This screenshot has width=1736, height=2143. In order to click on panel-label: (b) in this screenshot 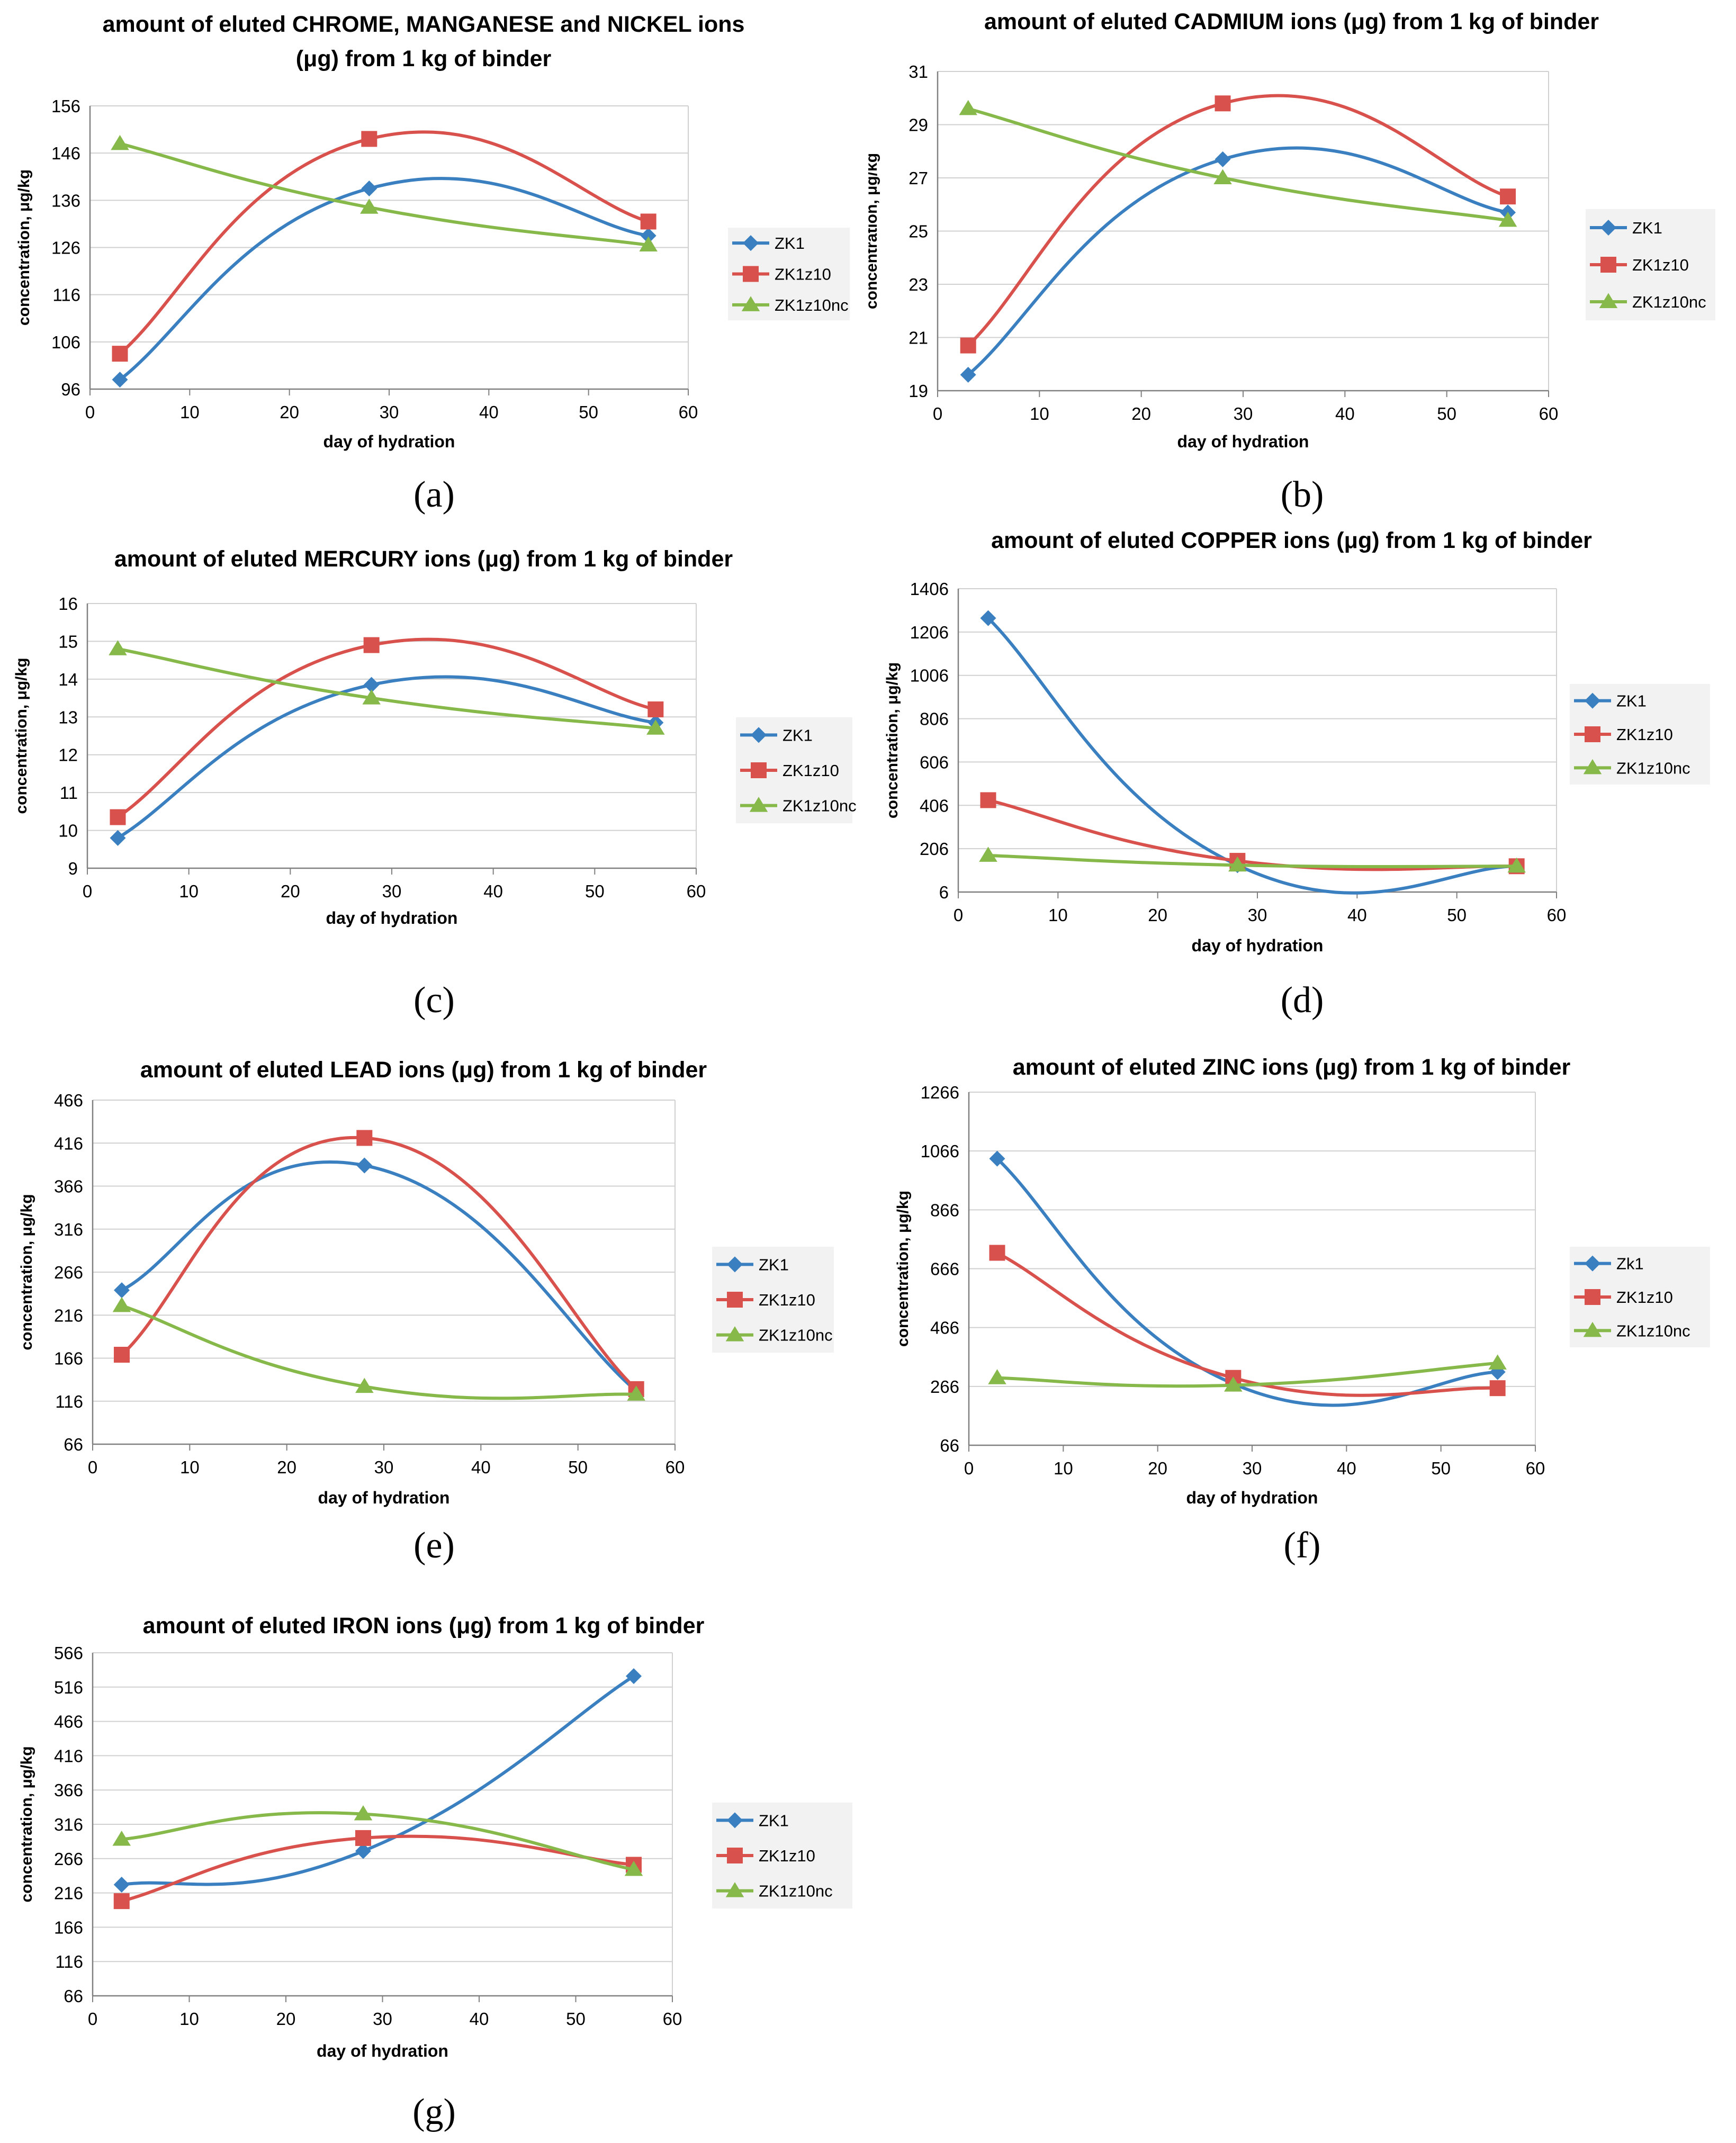, I will do `click(1302, 494)`.